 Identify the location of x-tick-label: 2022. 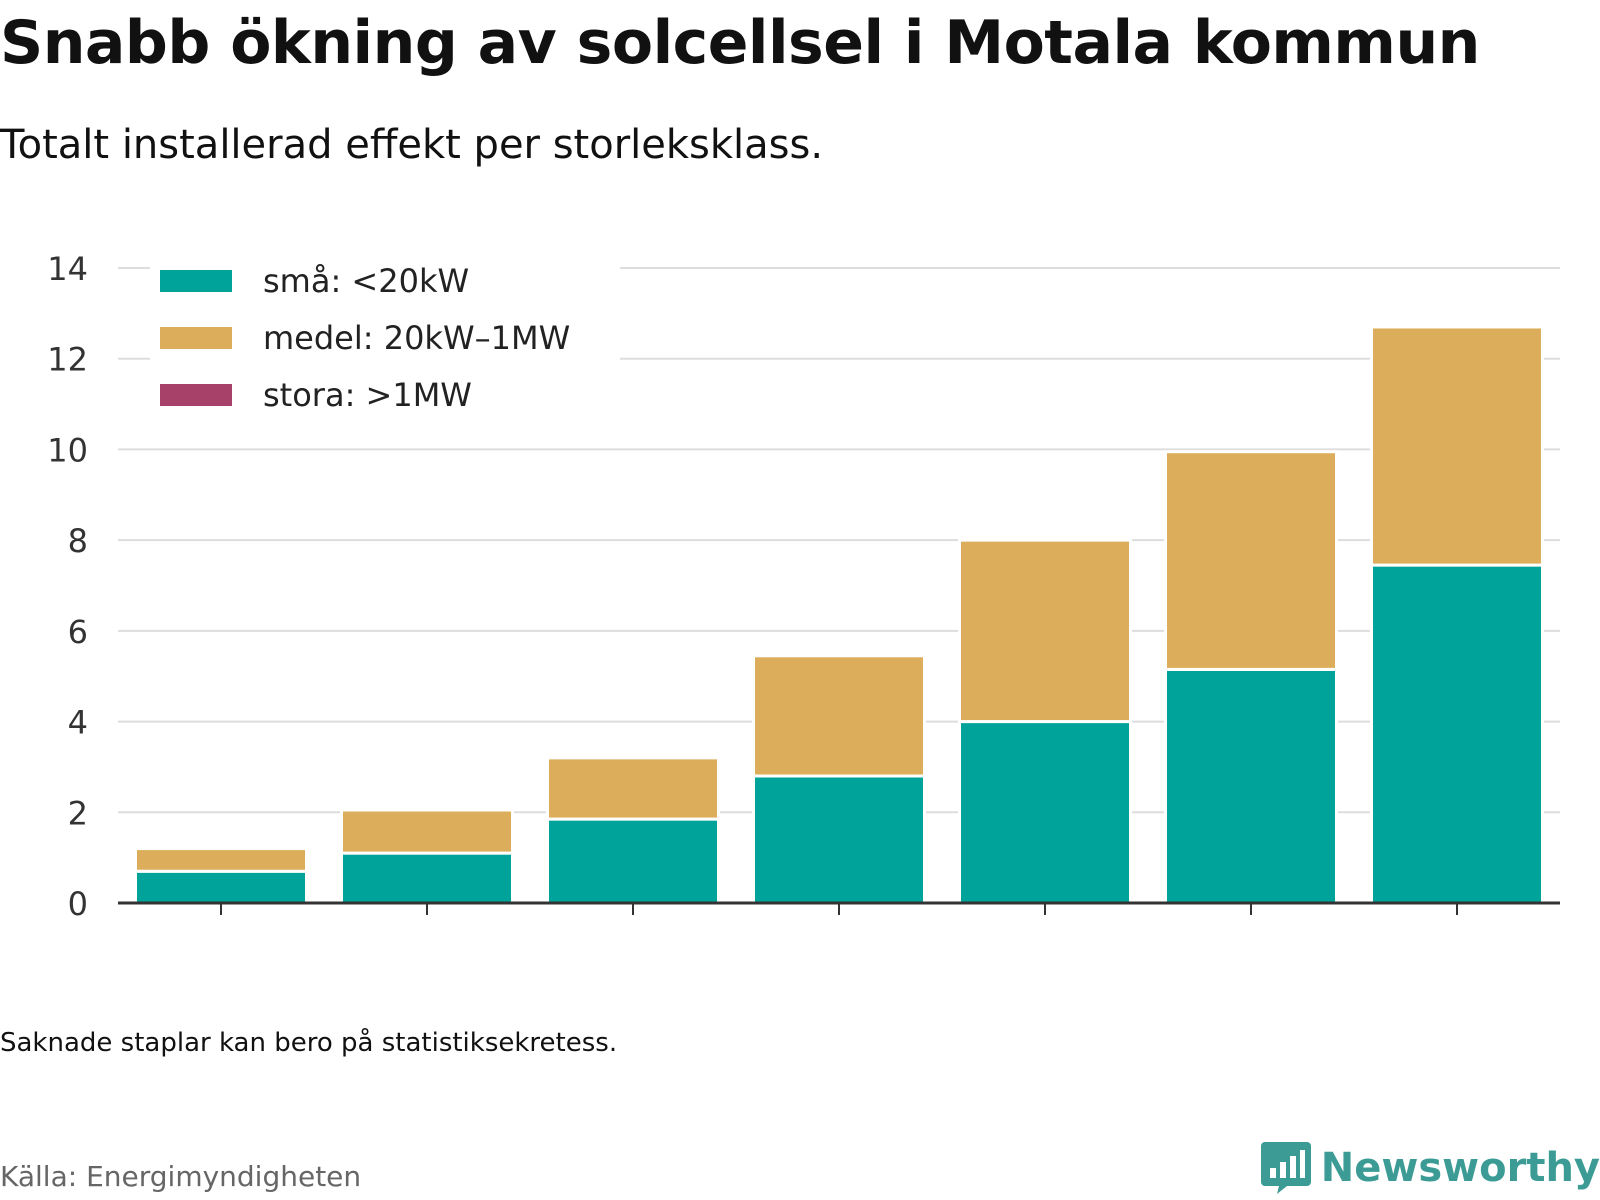
(1456, 929).